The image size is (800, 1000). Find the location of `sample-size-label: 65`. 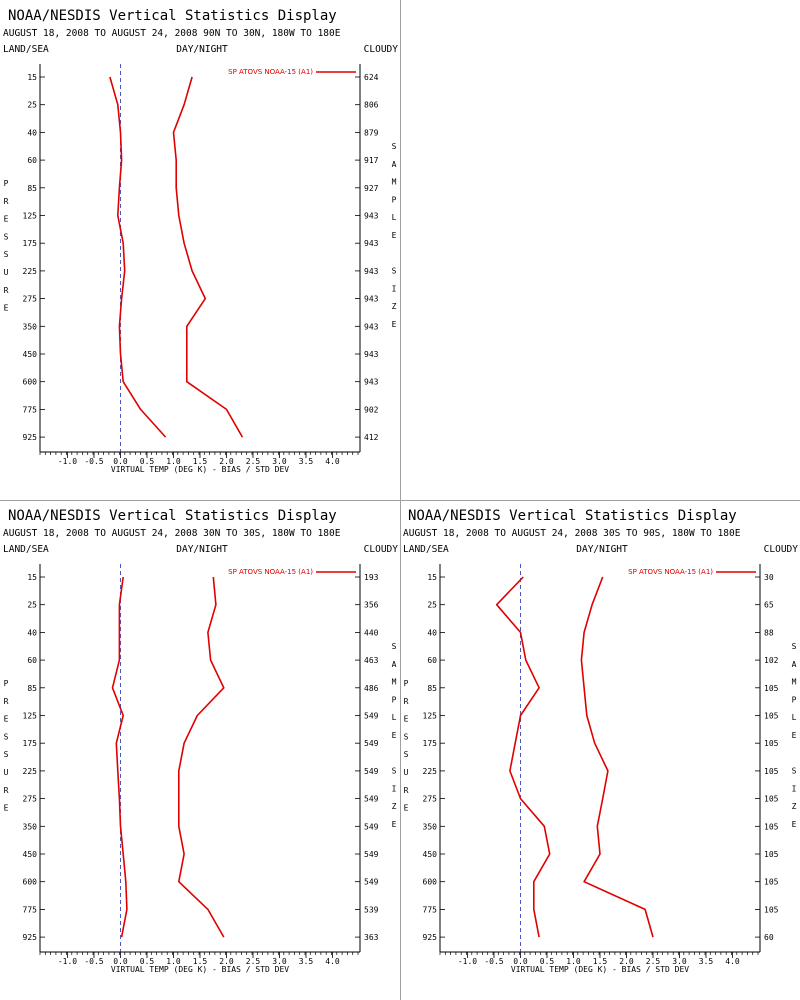

sample-size-label: 65 is located at coordinates (769, 605).